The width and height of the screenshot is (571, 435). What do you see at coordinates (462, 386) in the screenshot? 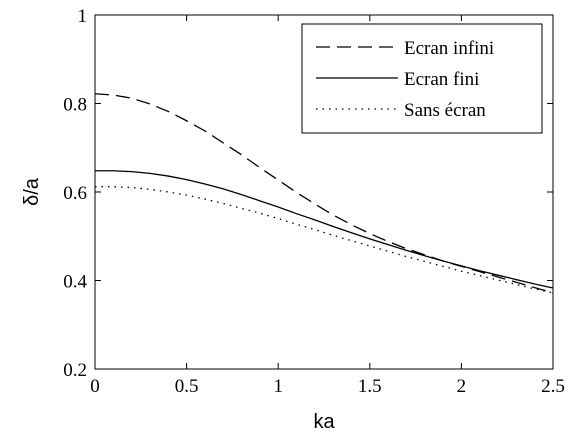
I see `x-tick-label: 2` at bounding box center [462, 386].